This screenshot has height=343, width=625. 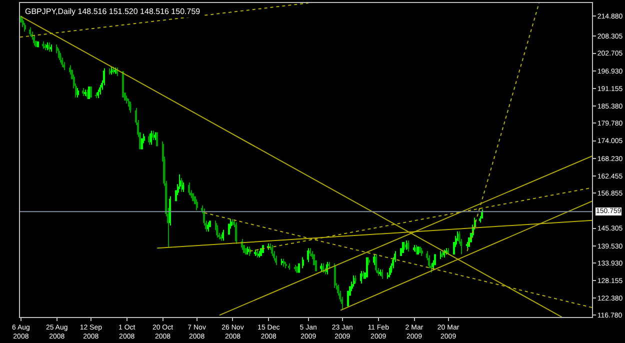 What do you see at coordinates (113, 11) in the screenshot?
I see `text: GBPJPY,Daily 148.516 151.520 148.516 150.759` at bounding box center [113, 11].